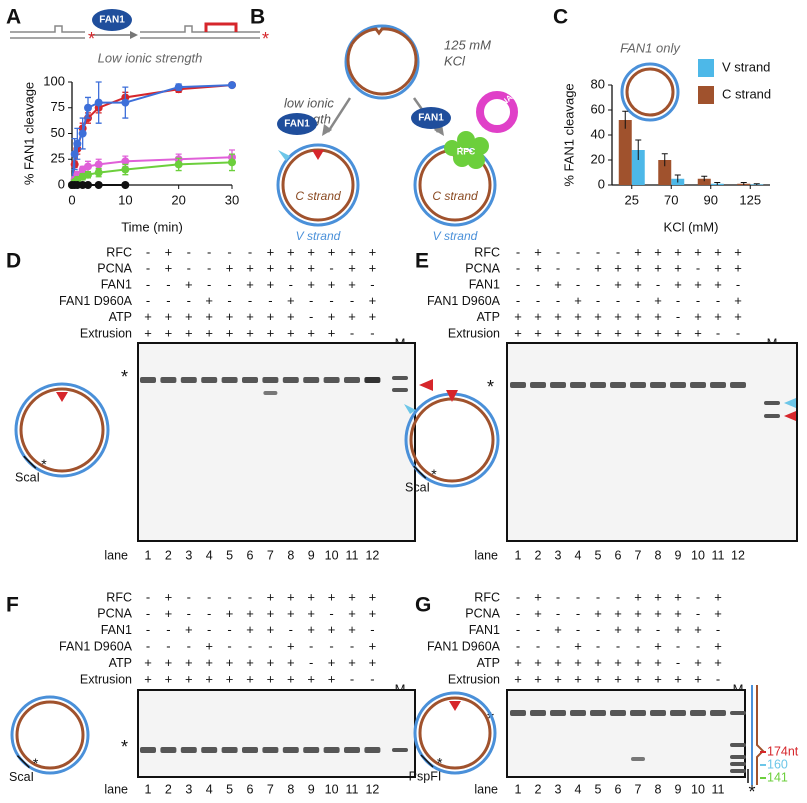  Describe the element at coordinates (455, 733) in the screenshot. I see `plasmid-outer` at that location.